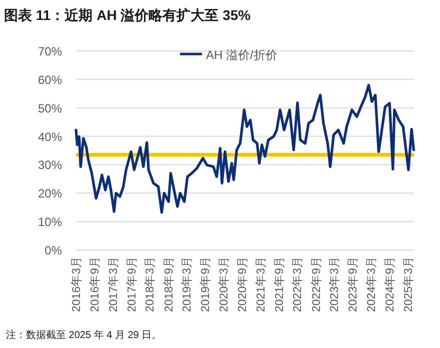 This screenshot has height=348, width=440. What do you see at coordinates (50, 222) in the screenshot?
I see `y-tick-label: 10%` at bounding box center [50, 222].